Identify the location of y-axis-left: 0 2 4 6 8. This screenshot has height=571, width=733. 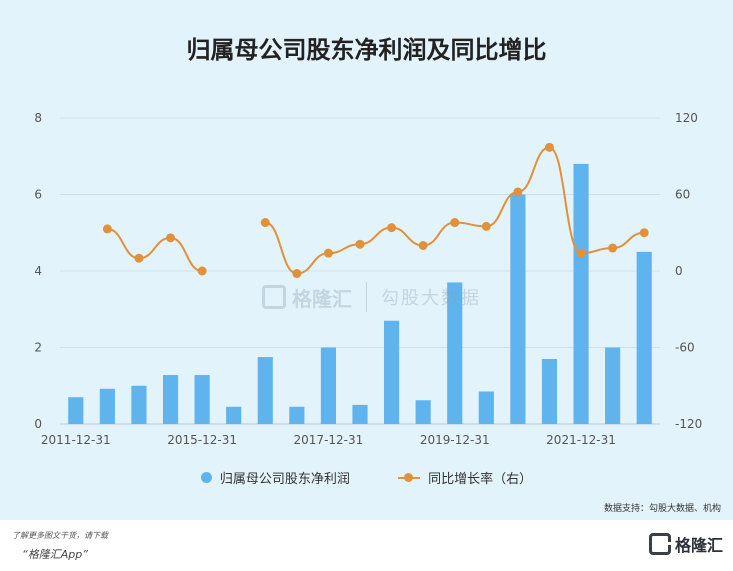
(38, 271).